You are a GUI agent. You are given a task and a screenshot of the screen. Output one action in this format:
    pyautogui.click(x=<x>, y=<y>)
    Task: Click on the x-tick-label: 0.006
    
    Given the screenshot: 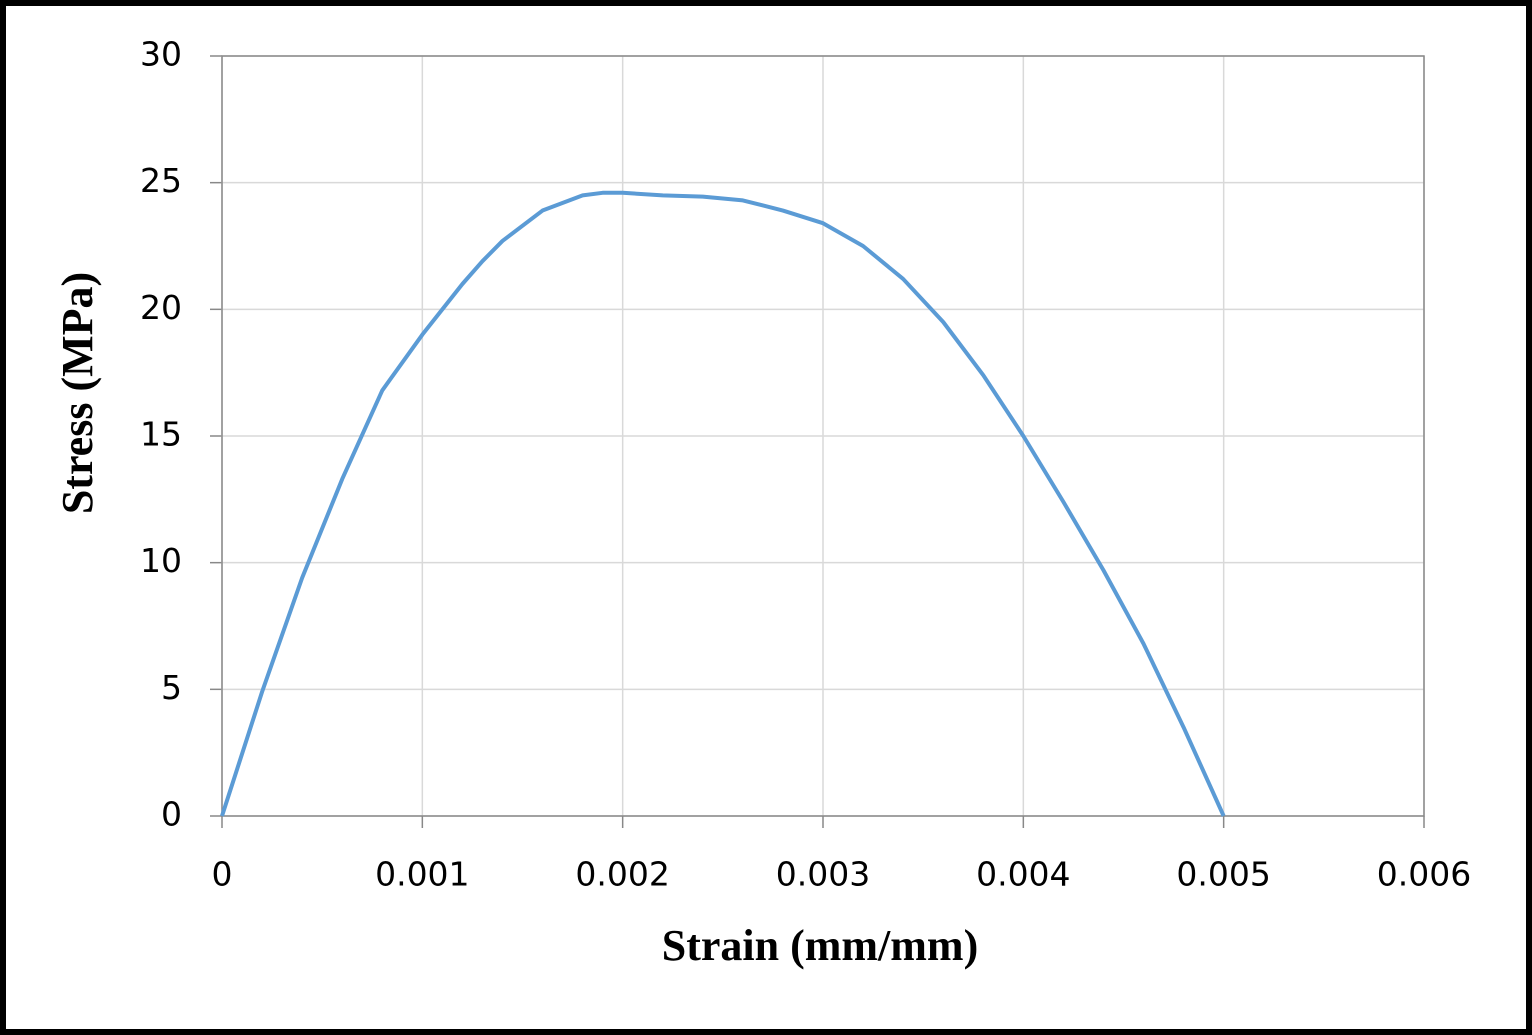 What is the action you would take?
    pyautogui.click(x=1424, y=874)
    